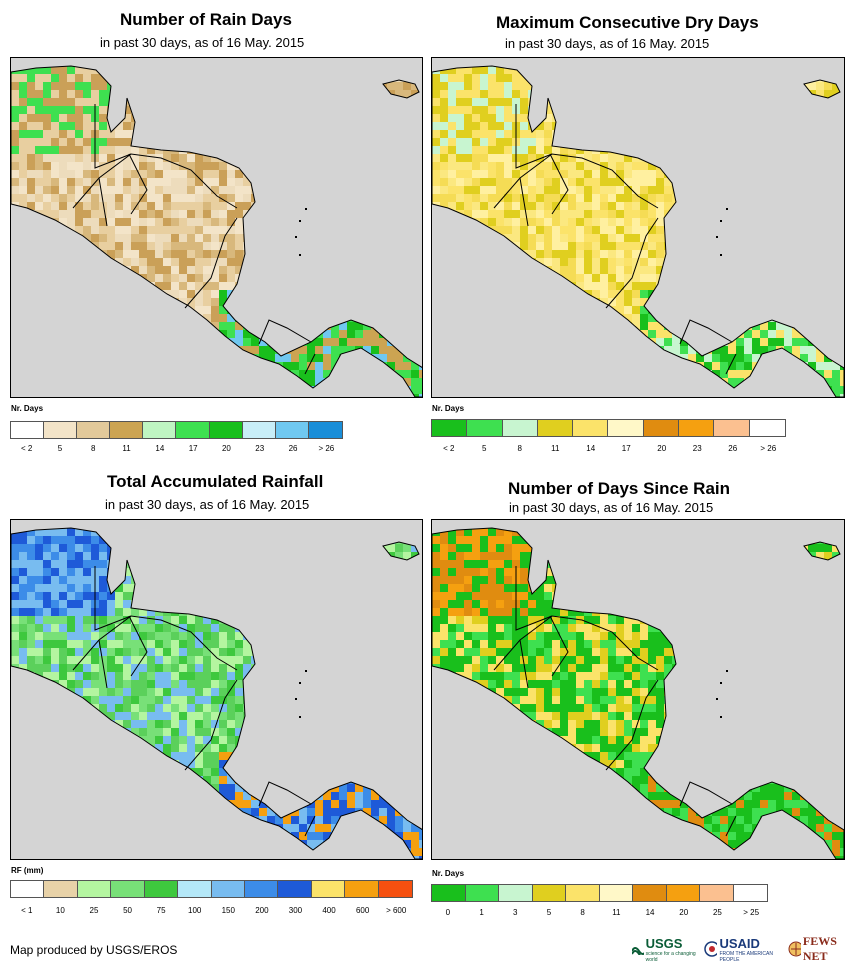 The width and height of the screenshot is (854, 970). I want to click on legend-tick-label: 0, so click(448, 912).